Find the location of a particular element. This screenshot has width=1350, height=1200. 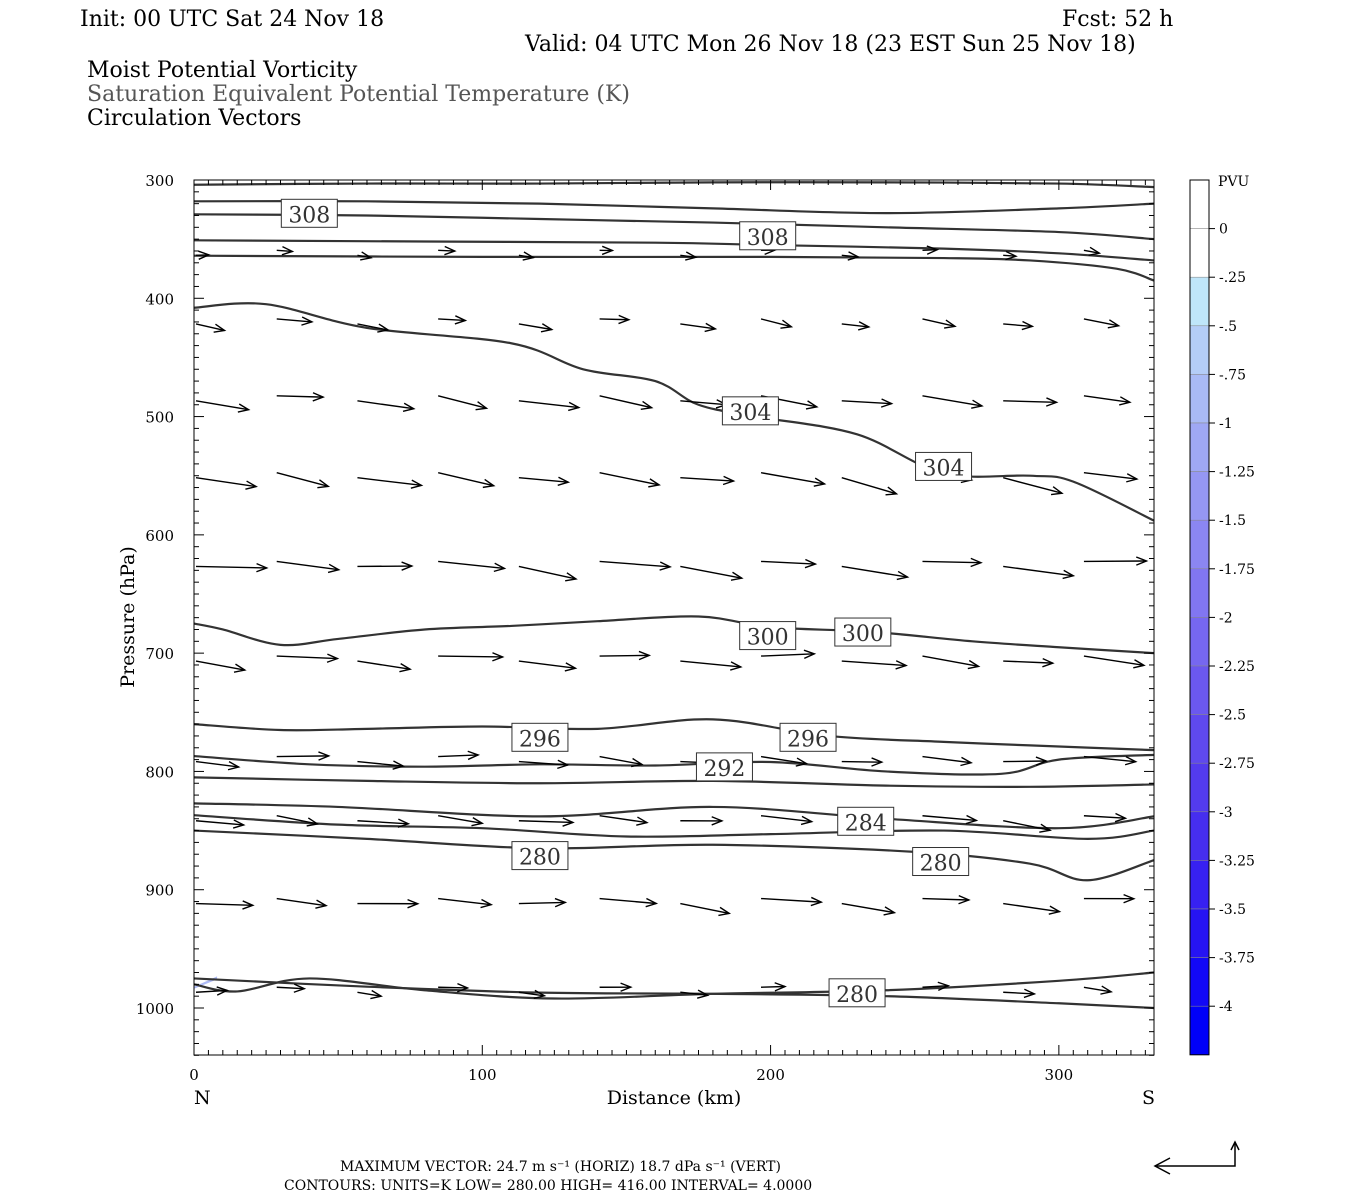

forecast-hour: Fcst: 52 h is located at coordinates (1117, 19).